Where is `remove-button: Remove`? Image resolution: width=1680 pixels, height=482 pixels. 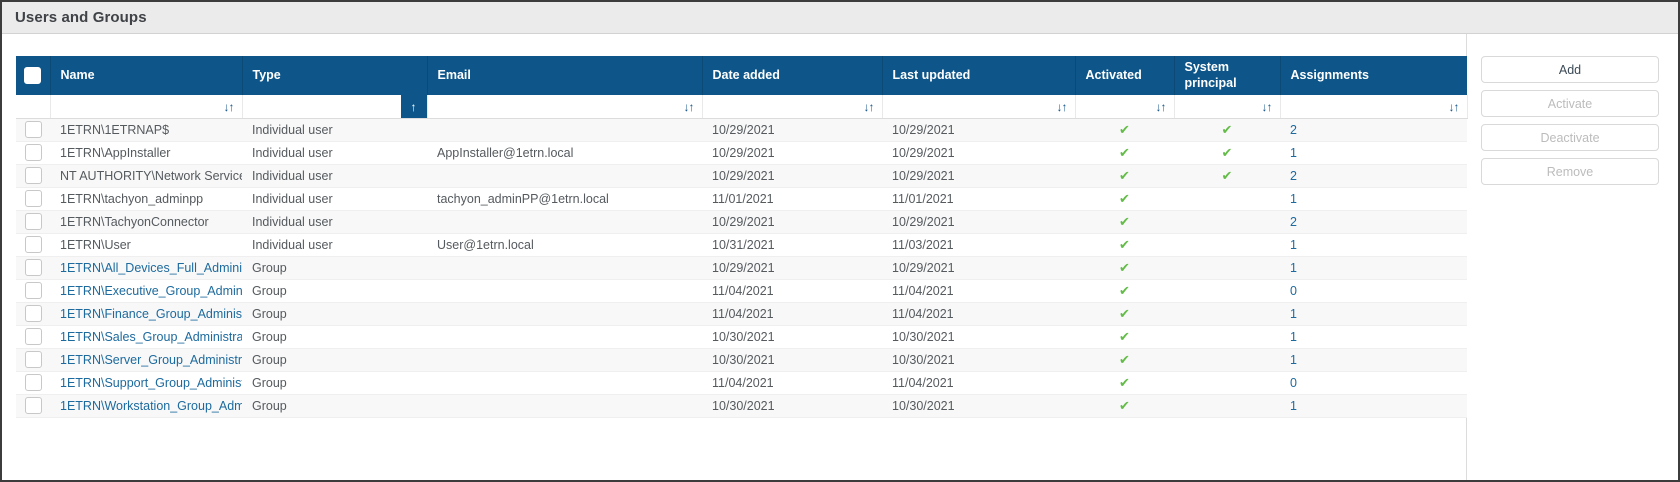 remove-button: Remove is located at coordinates (1570, 171).